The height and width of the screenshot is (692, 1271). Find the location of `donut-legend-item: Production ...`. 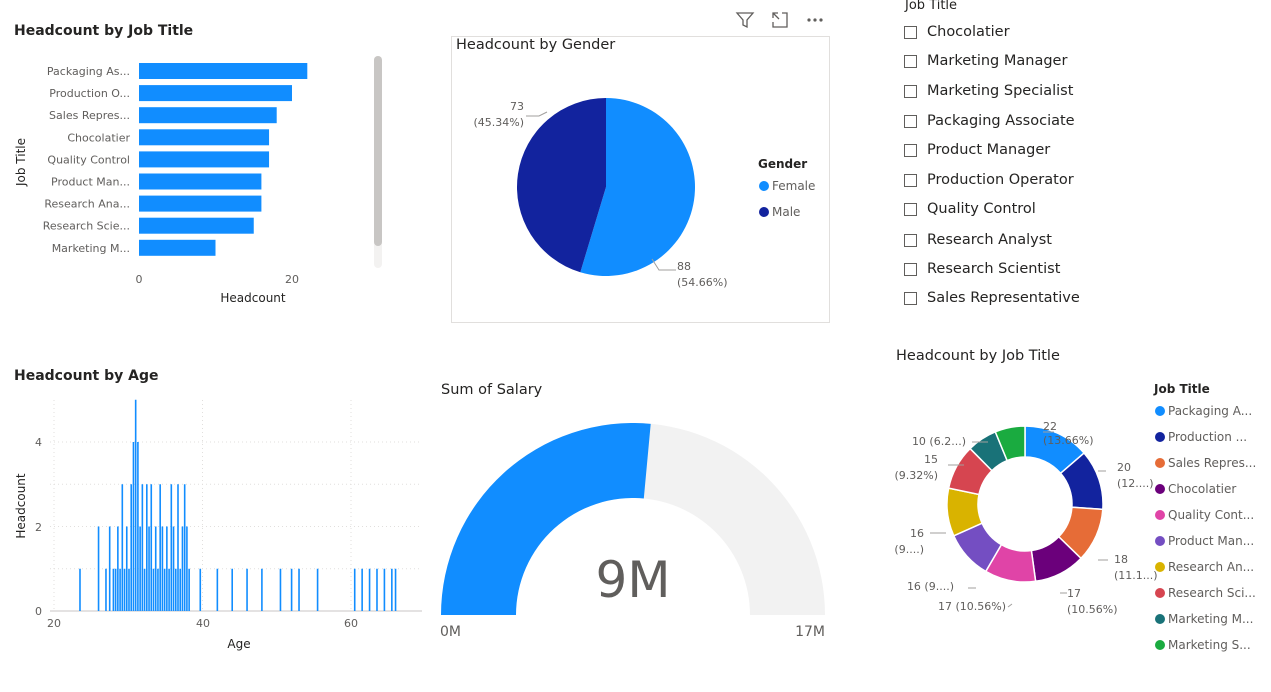

donut-legend-item: Production ... is located at coordinates (1207, 437).